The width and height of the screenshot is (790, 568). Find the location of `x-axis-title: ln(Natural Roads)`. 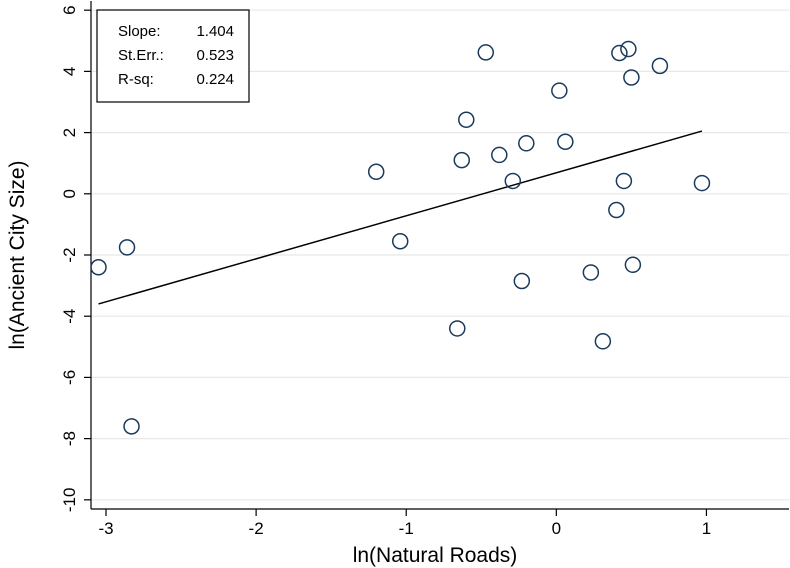

x-axis-title: ln(Natural Roads) is located at coordinates (435, 555).